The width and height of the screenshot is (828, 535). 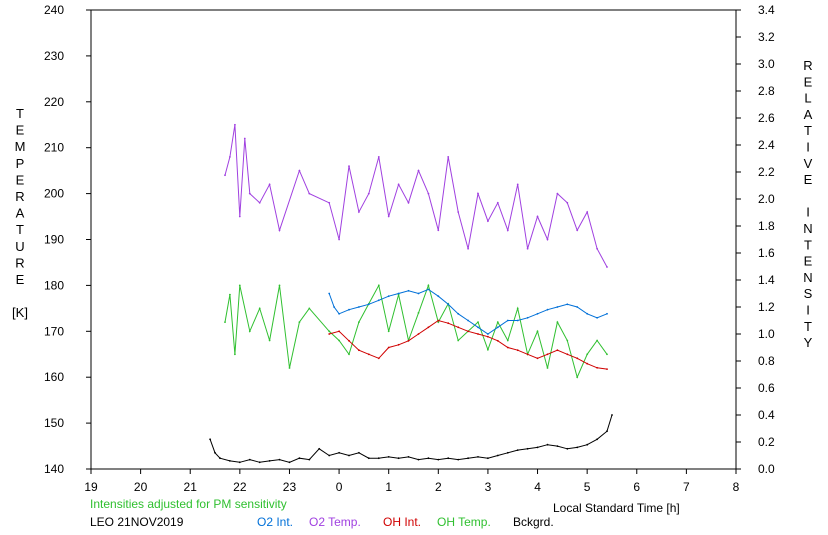 What do you see at coordinates (766, 199) in the screenshot?
I see `right-tick-label: 2.0` at bounding box center [766, 199].